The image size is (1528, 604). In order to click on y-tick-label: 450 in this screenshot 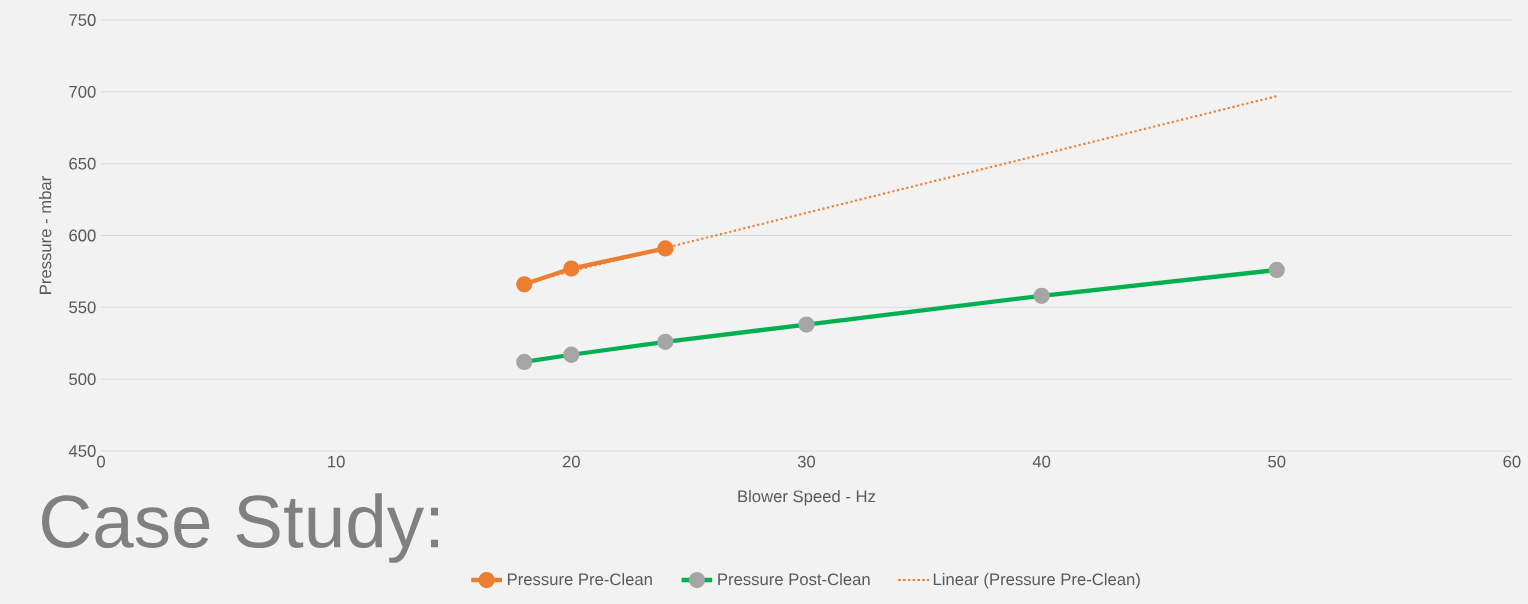, I will do `click(82, 451)`.